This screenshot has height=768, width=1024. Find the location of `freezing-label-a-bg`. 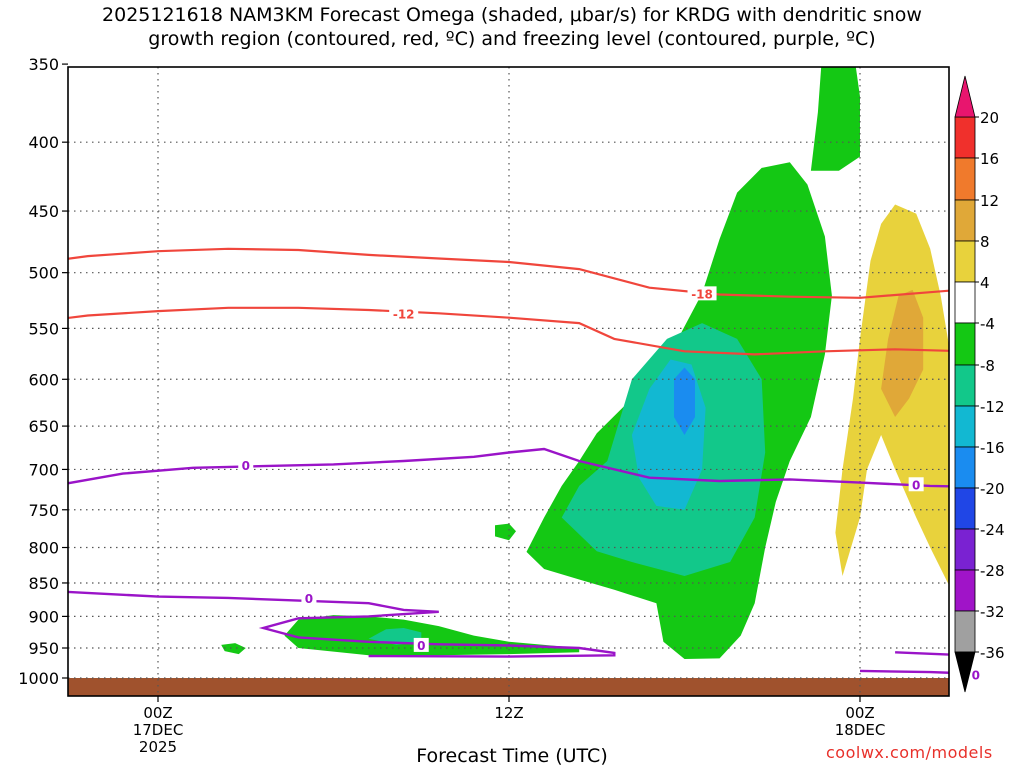

freezing-label-a-bg is located at coordinates (246, 465).